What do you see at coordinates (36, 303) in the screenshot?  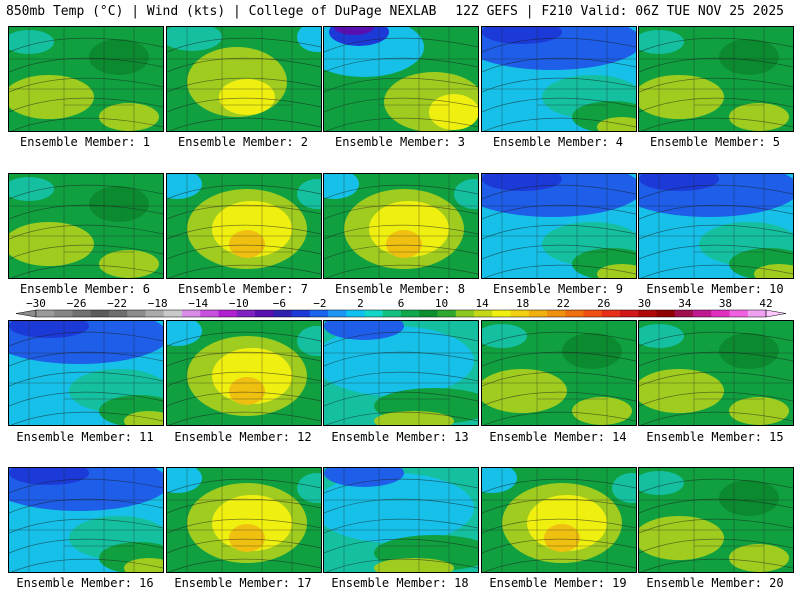 I see `colorbar-tick-label: −30` at bounding box center [36, 303].